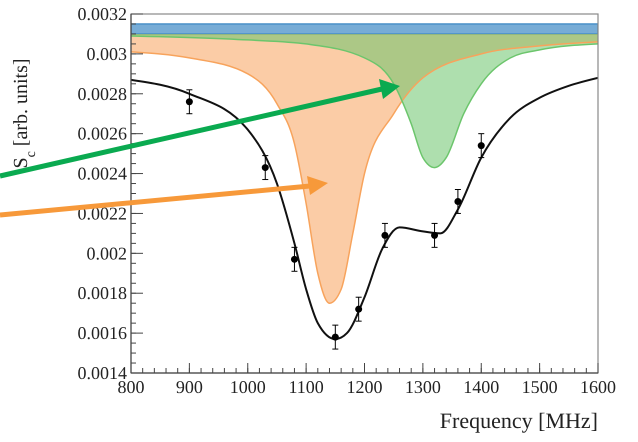 The width and height of the screenshot is (638, 442). What do you see at coordinates (598, 387) in the screenshot?
I see `x-tick-label: 1600` at bounding box center [598, 387].